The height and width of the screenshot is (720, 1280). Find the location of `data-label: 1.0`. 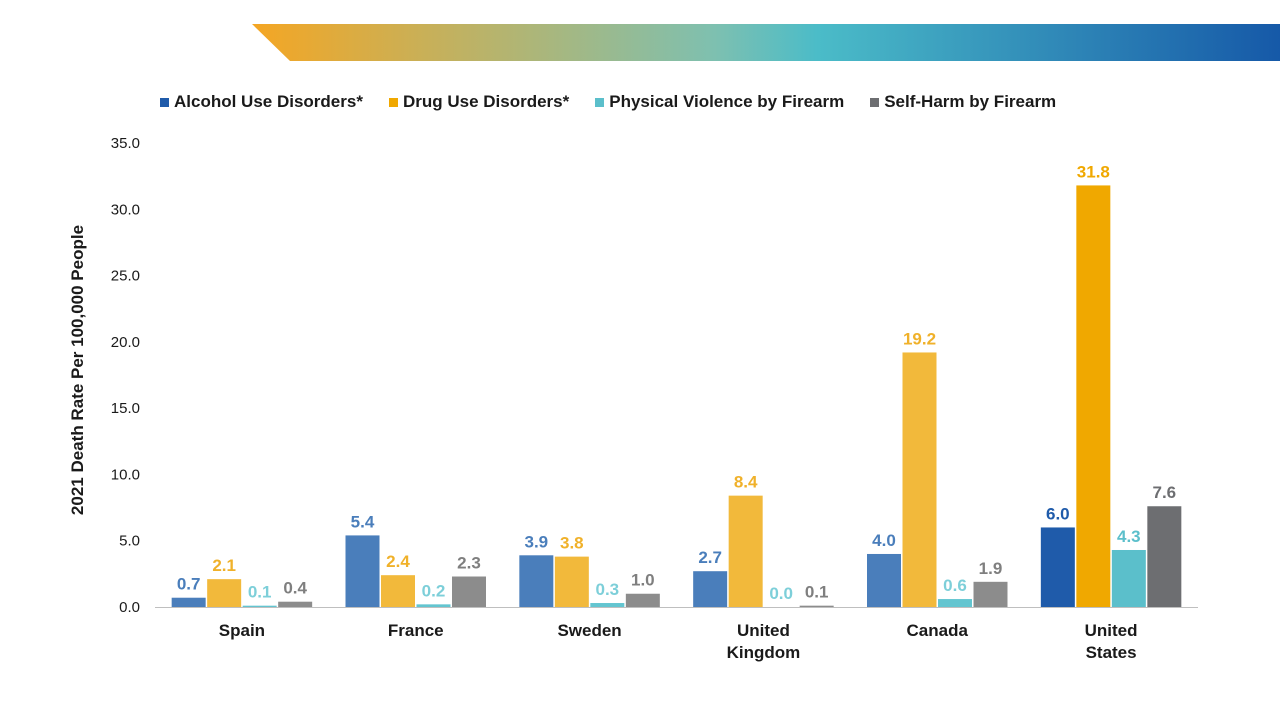

data-label: 1.0 is located at coordinates (643, 580).